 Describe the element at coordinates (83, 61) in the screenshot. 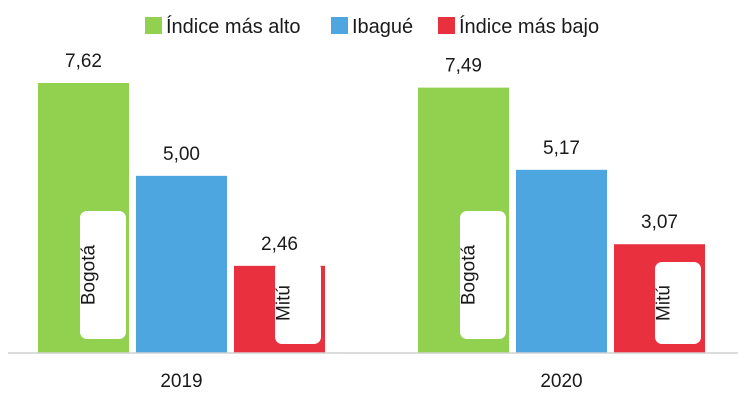

I see `value-label-2019-series-1: 7,62` at that location.